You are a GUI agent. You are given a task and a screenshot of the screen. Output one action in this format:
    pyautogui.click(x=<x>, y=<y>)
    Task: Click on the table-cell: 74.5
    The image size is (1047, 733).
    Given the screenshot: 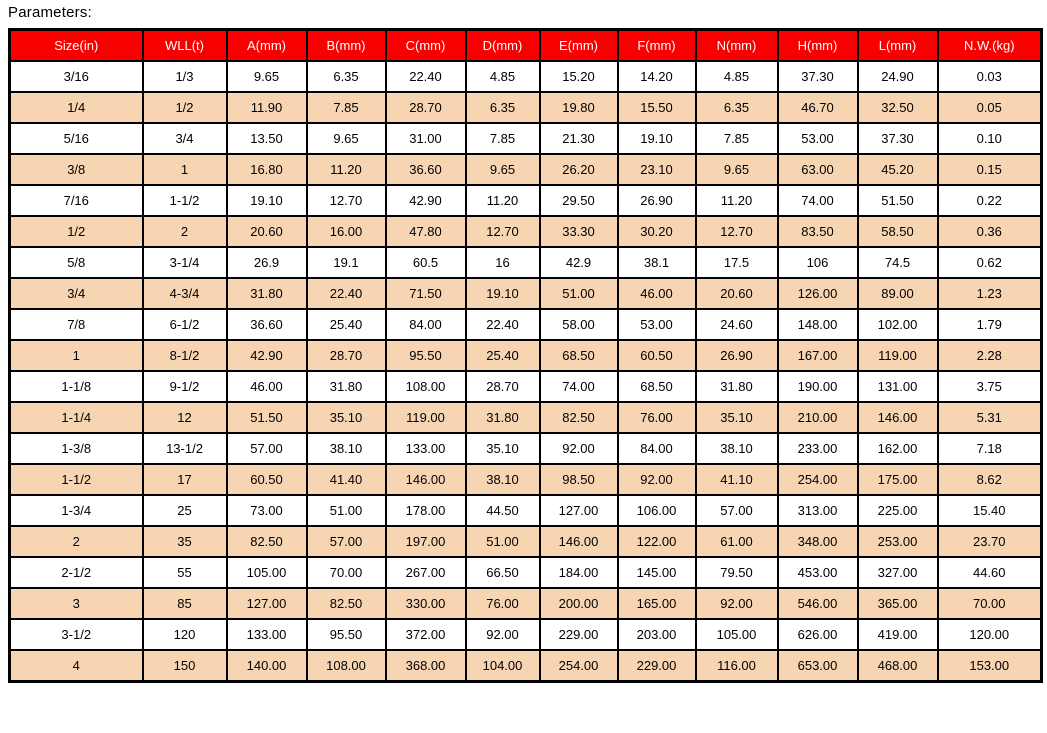 What is the action you would take?
    pyautogui.click(x=897, y=262)
    